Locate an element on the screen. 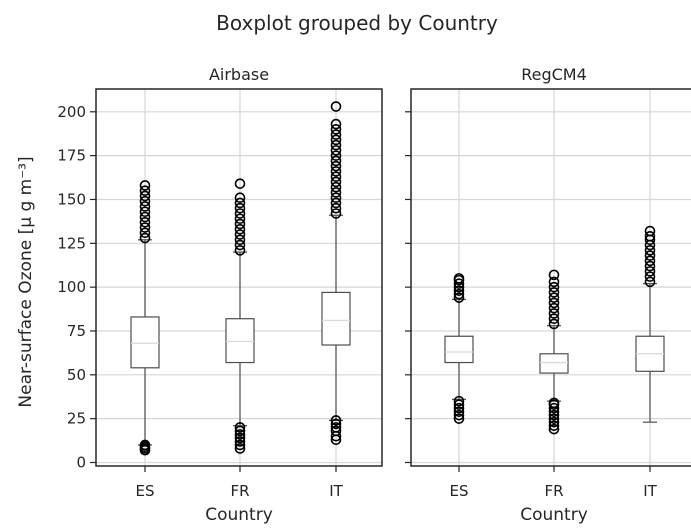 This screenshot has height=529, width=691. y-tick-label: 175 is located at coordinates (71, 156).